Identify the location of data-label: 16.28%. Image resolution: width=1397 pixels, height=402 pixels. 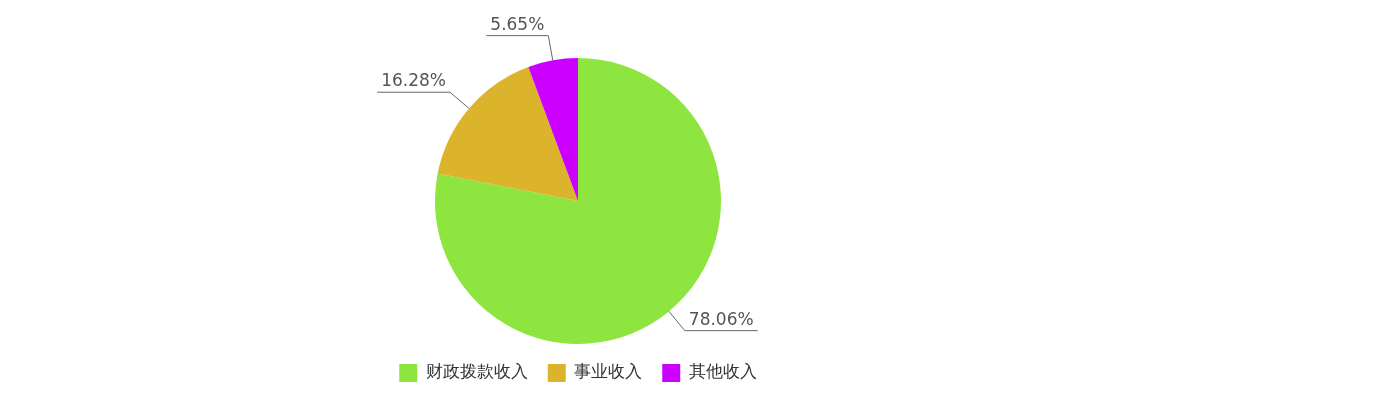
(413, 80).